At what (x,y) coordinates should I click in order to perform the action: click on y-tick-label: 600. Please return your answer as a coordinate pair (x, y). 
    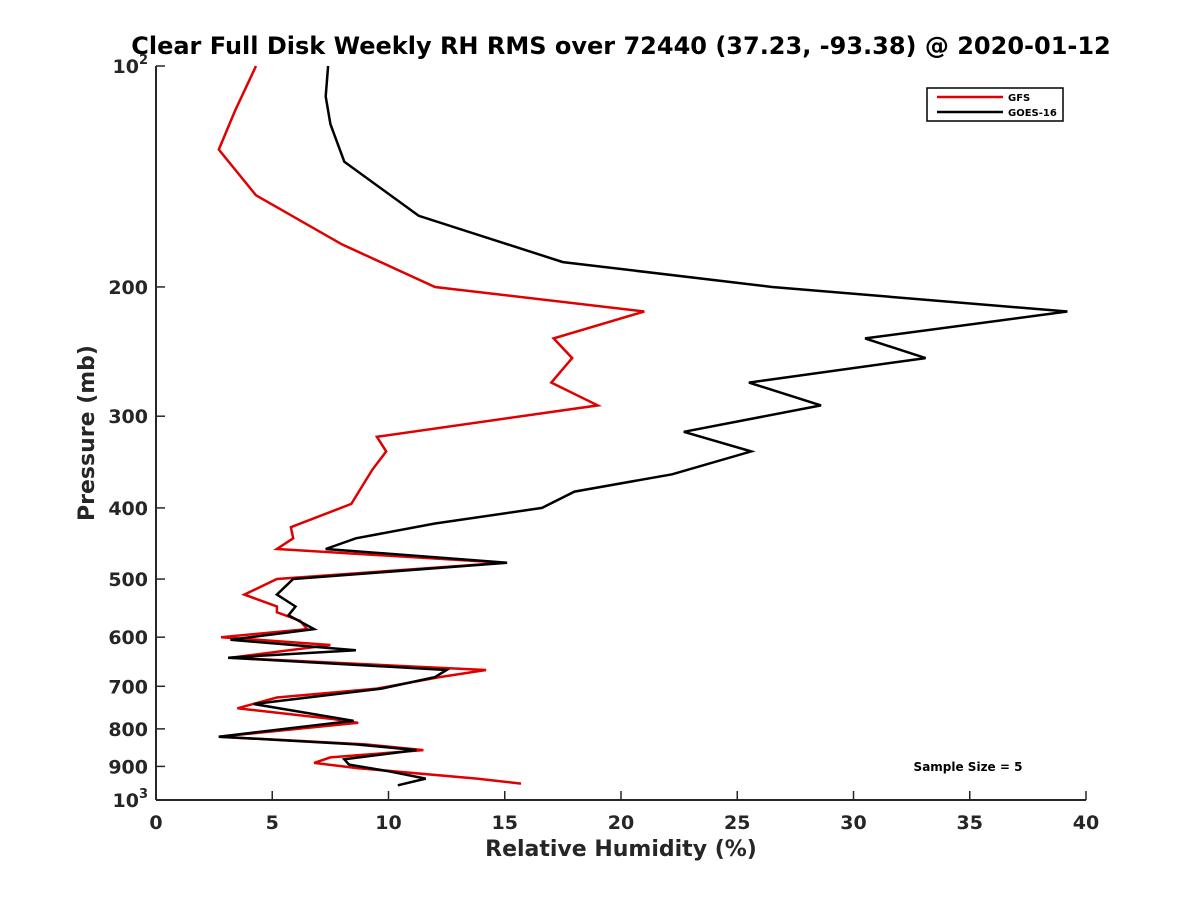
    Looking at the image, I should click on (128, 638).